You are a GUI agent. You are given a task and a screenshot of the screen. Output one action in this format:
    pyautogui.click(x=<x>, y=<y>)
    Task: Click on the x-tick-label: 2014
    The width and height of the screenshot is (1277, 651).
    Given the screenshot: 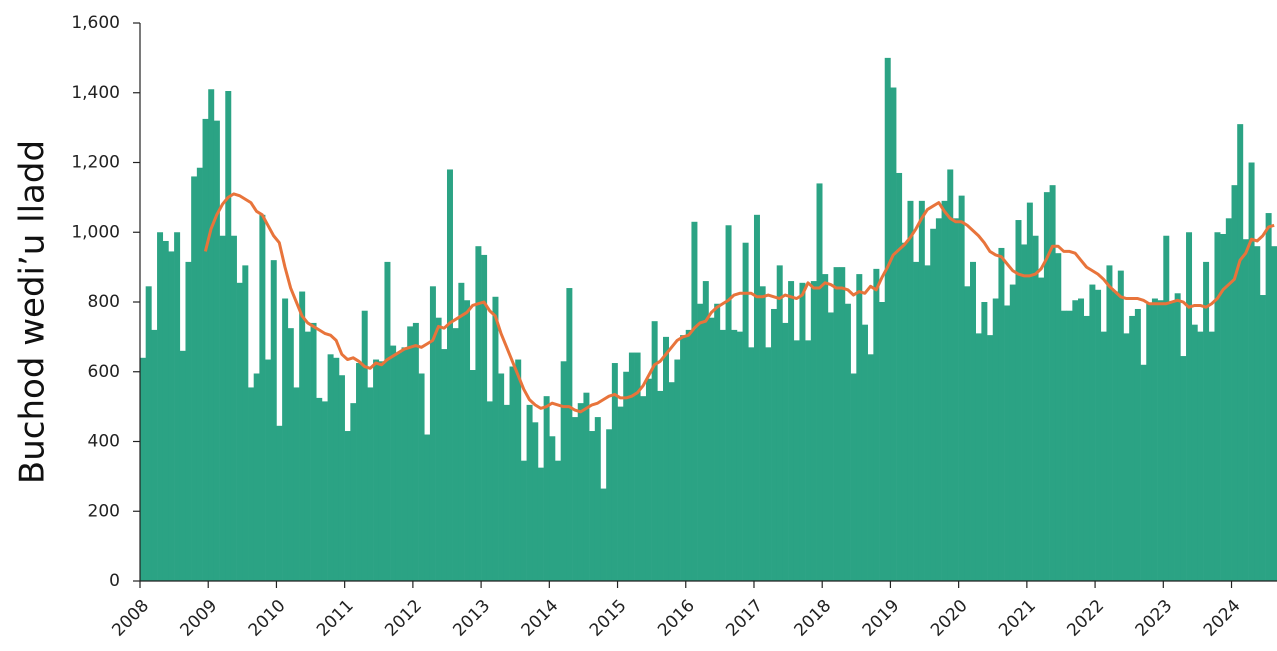 What is the action you would take?
    pyautogui.click(x=540, y=618)
    